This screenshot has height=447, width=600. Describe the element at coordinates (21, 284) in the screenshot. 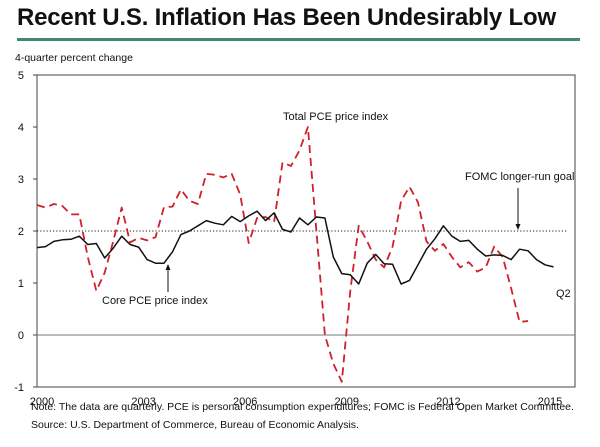

I see `y-tick-label: 1` at that location.